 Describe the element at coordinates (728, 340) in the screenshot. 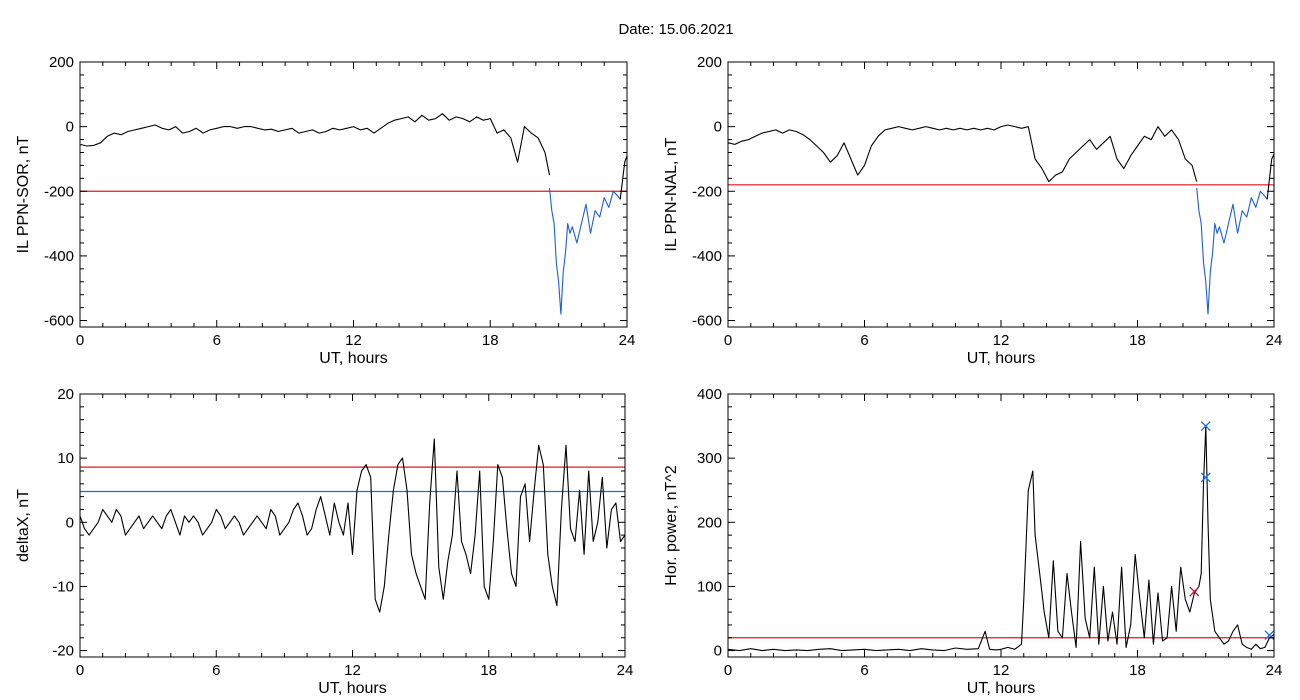

I see `il-nal-xtick-label: 0` at that location.